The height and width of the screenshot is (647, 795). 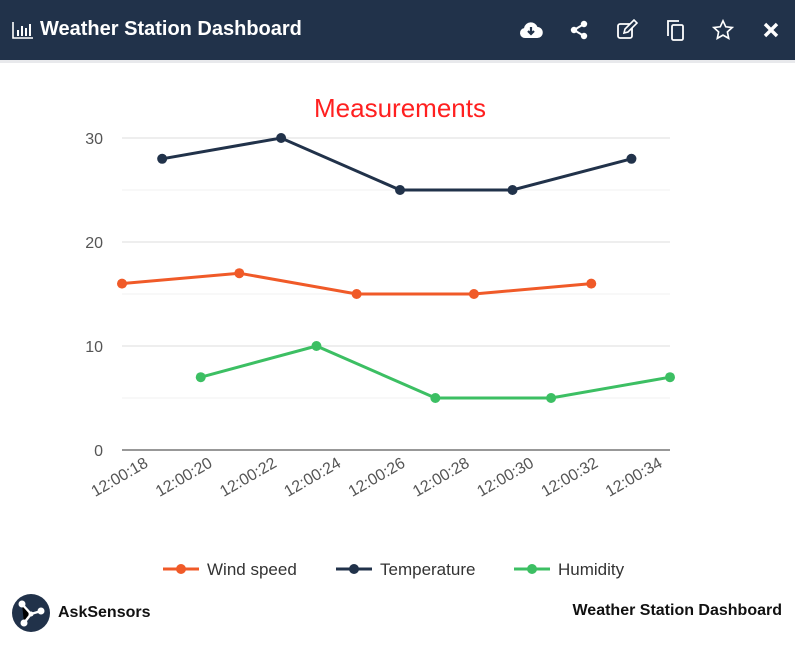 I want to click on x-tick-label: 12:00:28, so click(x=441, y=478).